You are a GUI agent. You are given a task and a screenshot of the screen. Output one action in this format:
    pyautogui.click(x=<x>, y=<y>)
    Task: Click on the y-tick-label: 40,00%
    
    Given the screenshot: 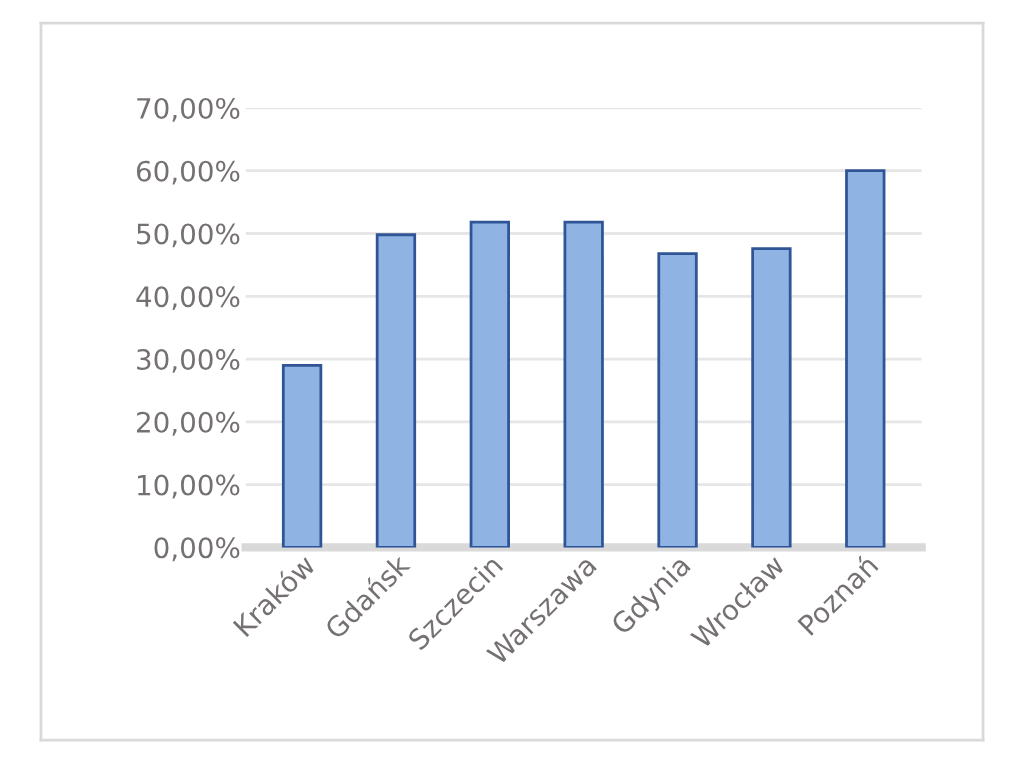 What is the action you would take?
    pyautogui.click(x=188, y=298)
    